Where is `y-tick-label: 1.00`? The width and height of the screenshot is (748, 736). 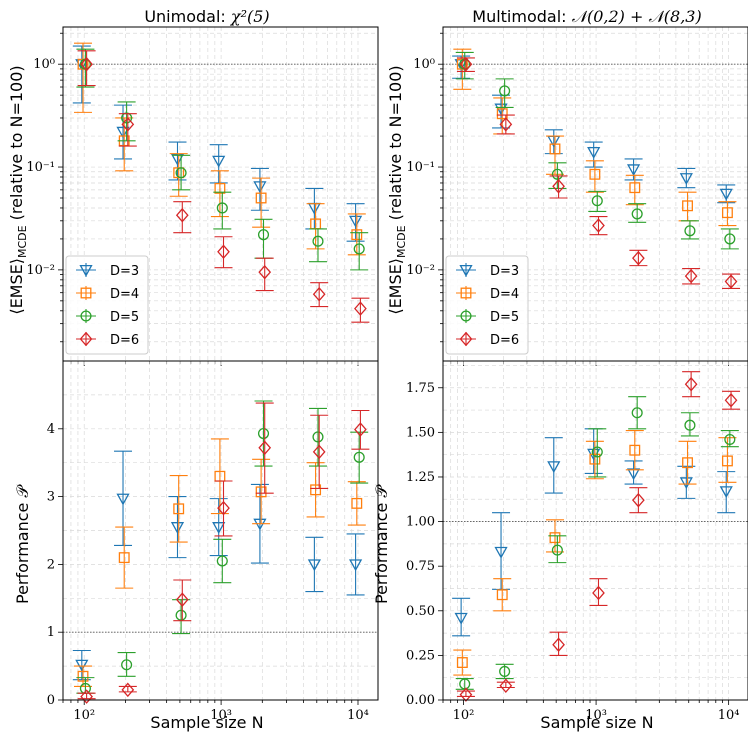
y-tick-label: 1.00 is located at coordinates (420, 522).